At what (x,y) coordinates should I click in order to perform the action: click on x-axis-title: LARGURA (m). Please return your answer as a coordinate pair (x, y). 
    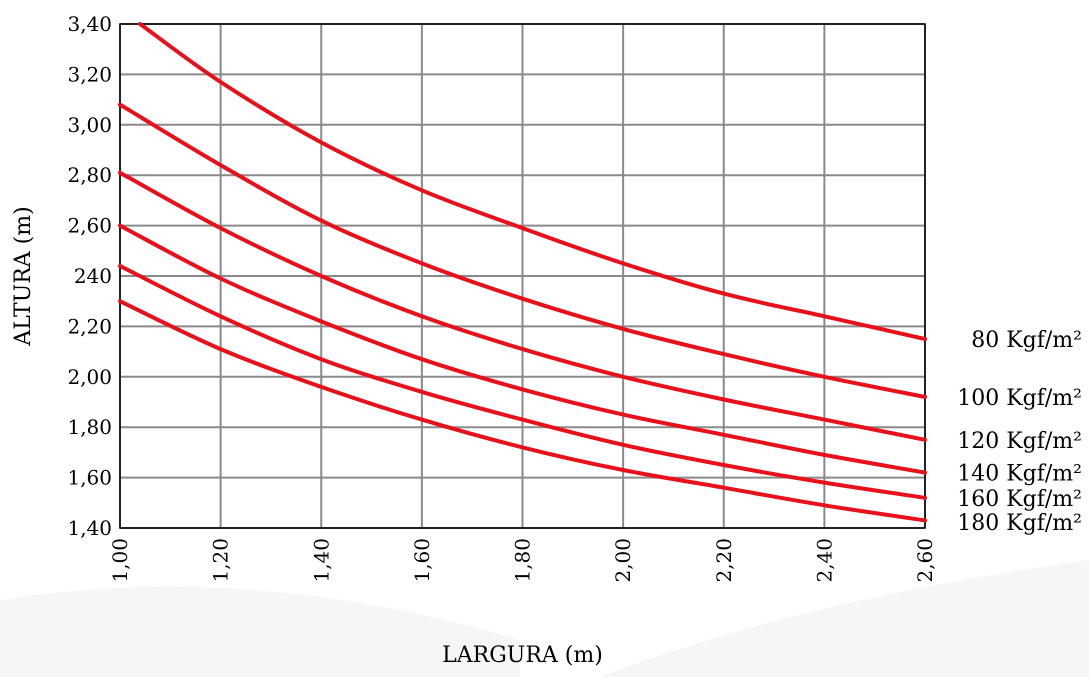
    Looking at the image, I should click on (522, 655).